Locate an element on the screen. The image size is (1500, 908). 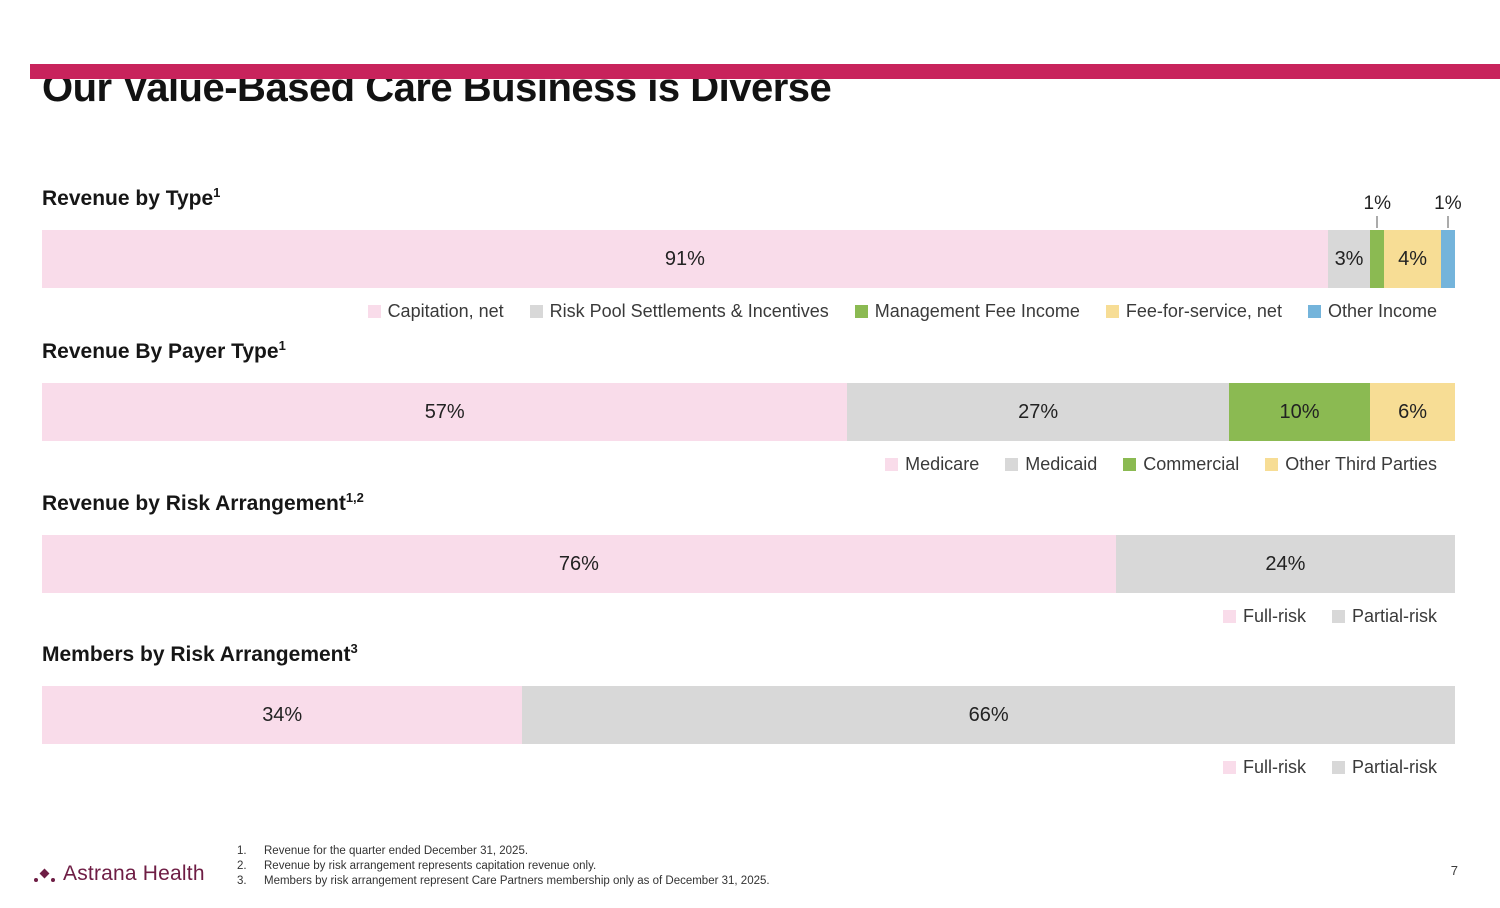
legend-label: Risk Pool Settlements & Incentives is located at coordinates (689, 310).